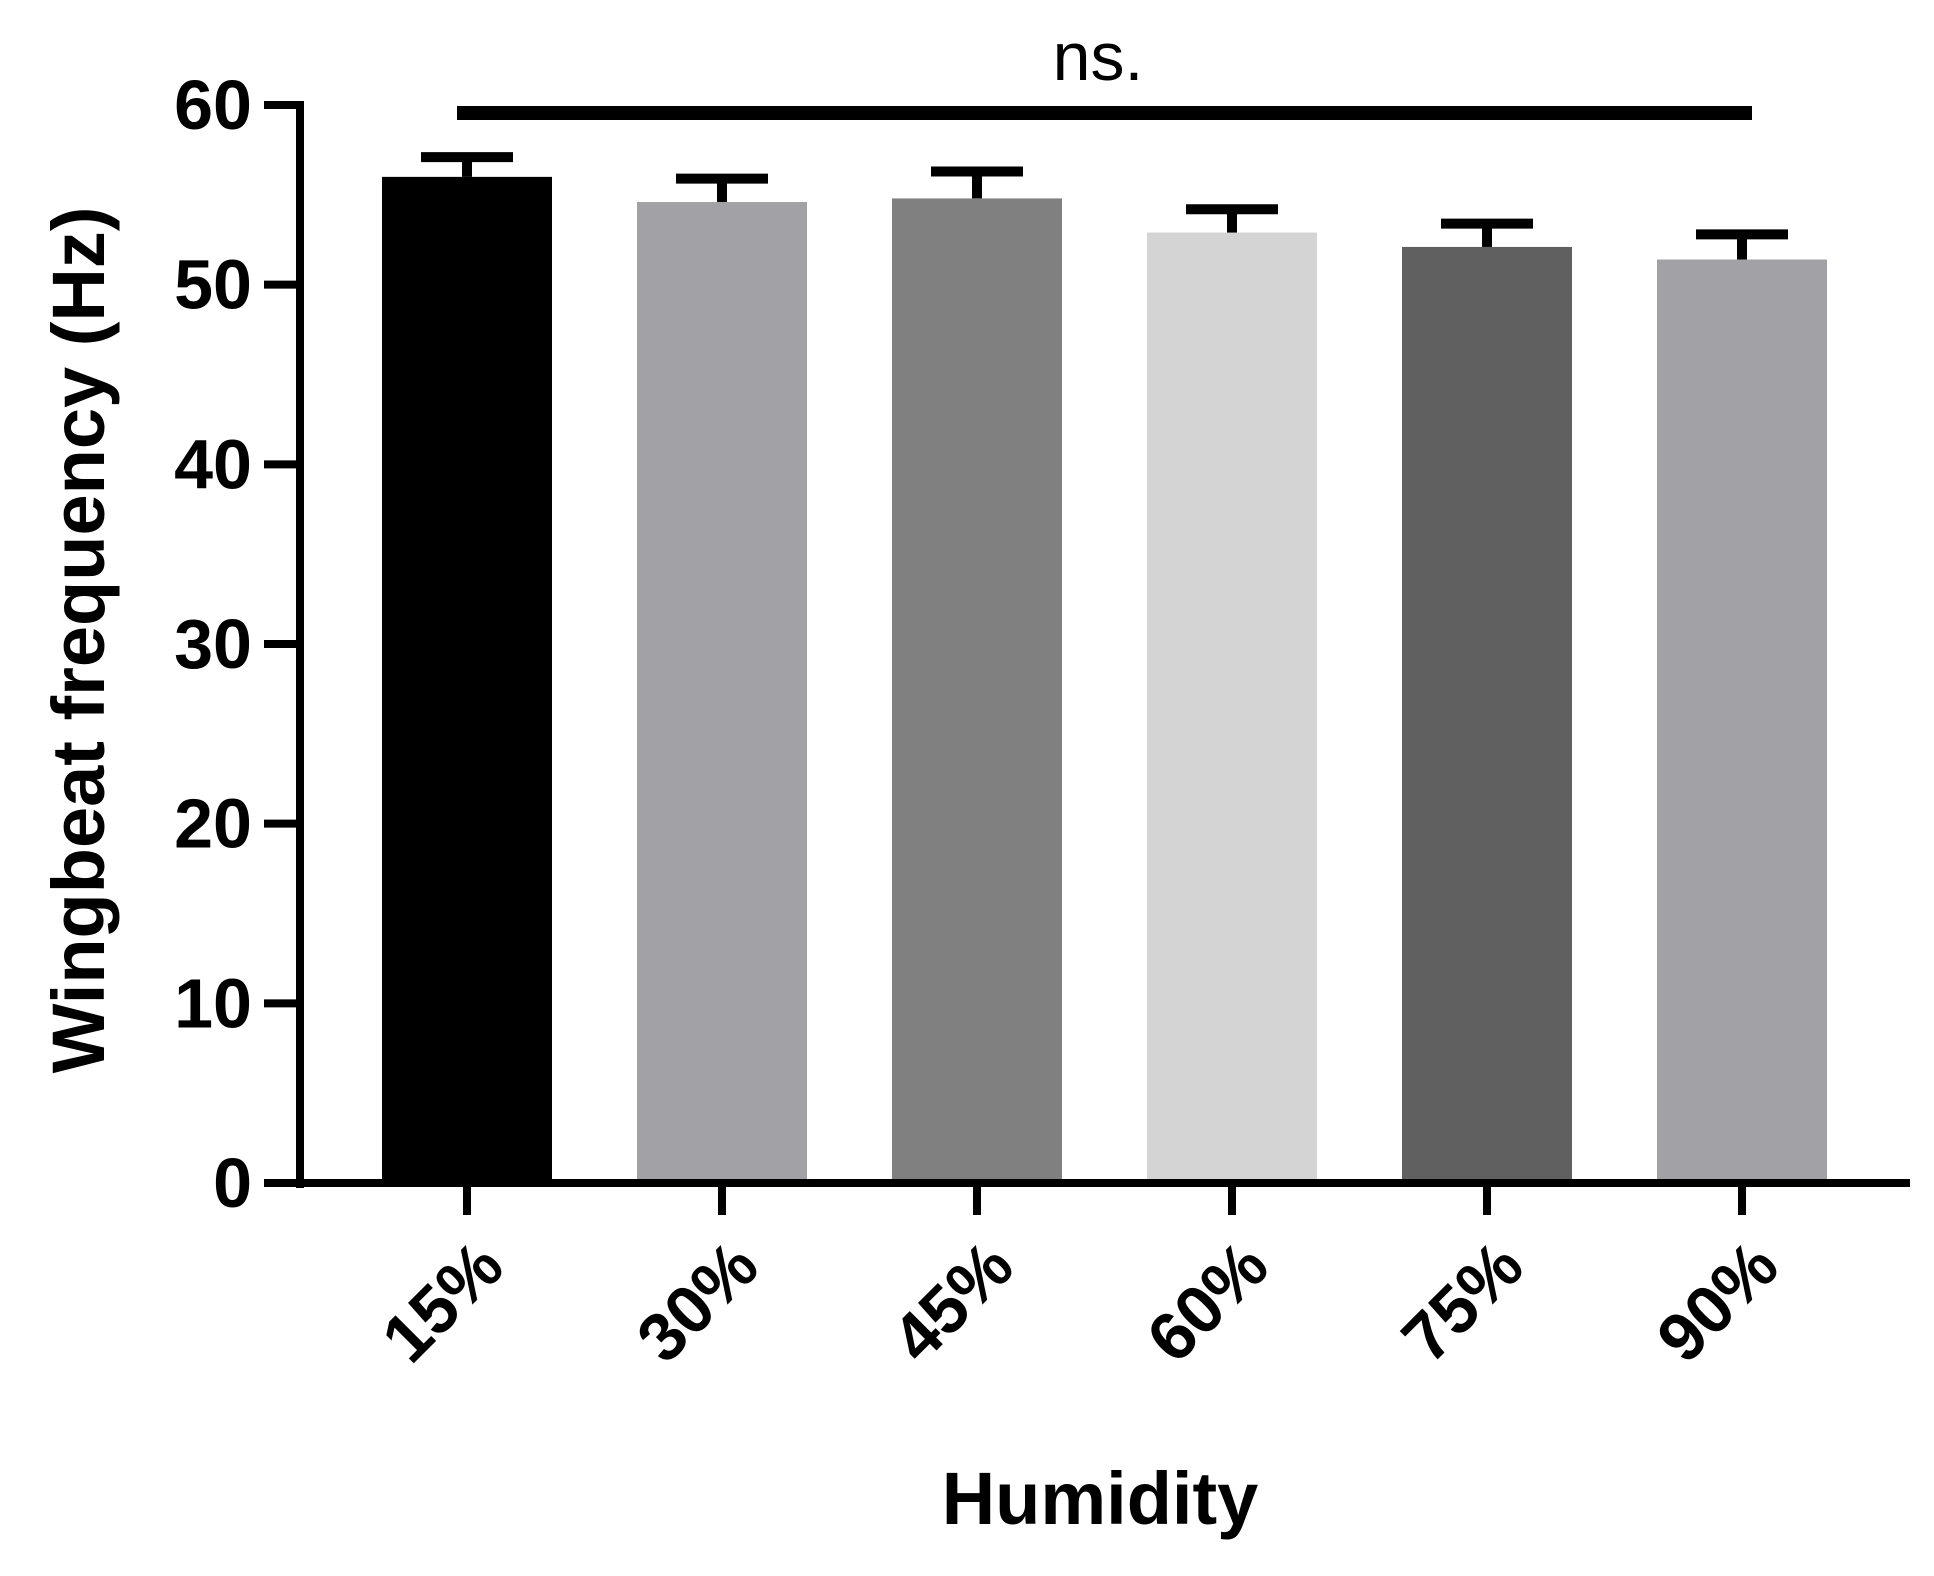 The image size is (1934, 1576). I want to click on x-tick-label: 45%, so click(953, 1302).